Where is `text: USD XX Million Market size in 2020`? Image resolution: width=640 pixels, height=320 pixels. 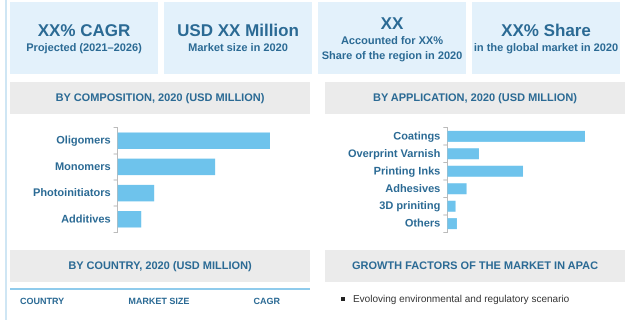
text: USD XX Million Market size in 2020 is located at coordinates (238, 38).